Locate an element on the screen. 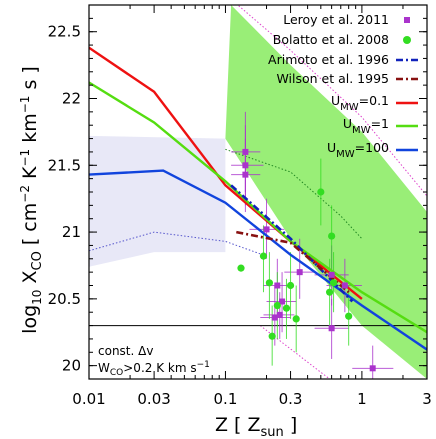  legend-label-rest: =1 is located at coordinates (380, 123).